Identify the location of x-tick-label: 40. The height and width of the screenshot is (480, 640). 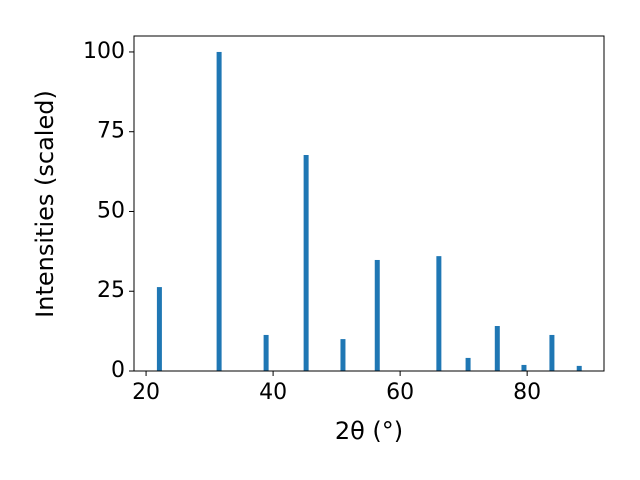
(273, 392).